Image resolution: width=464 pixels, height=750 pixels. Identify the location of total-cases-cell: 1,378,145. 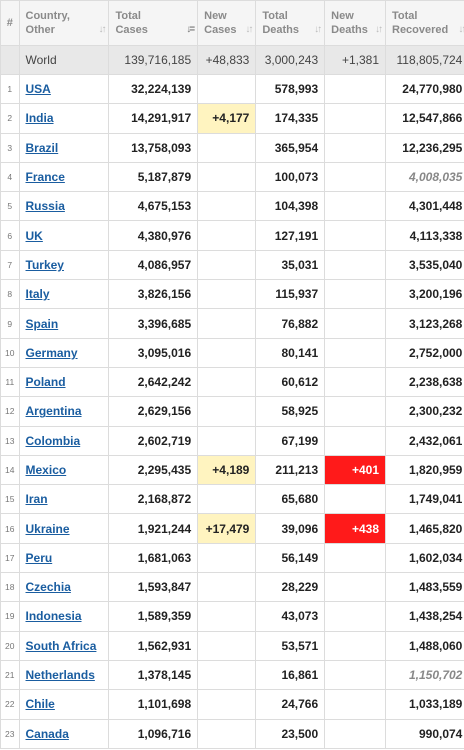
(153, 675).